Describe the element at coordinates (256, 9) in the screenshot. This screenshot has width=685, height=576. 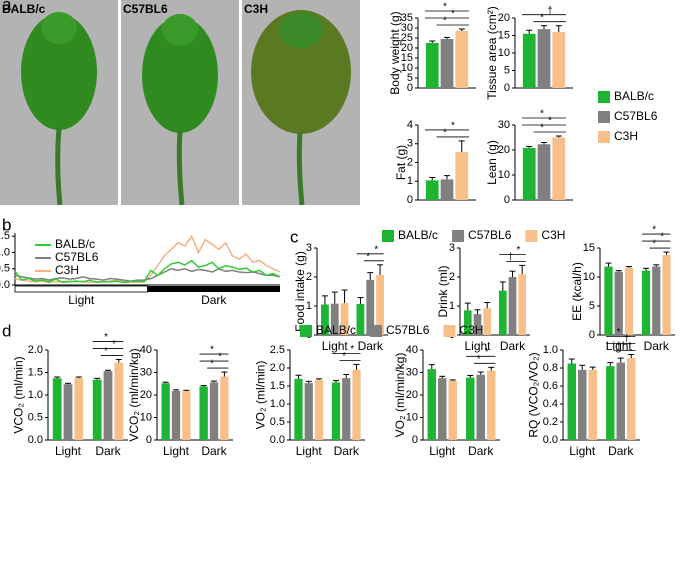
I see `image-label: C3H` at that location.